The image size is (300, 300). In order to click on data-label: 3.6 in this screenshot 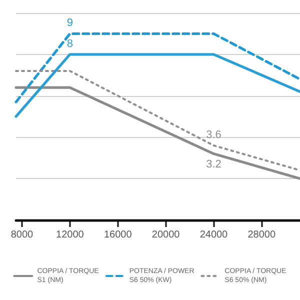, I will do `click(214, 134)`.